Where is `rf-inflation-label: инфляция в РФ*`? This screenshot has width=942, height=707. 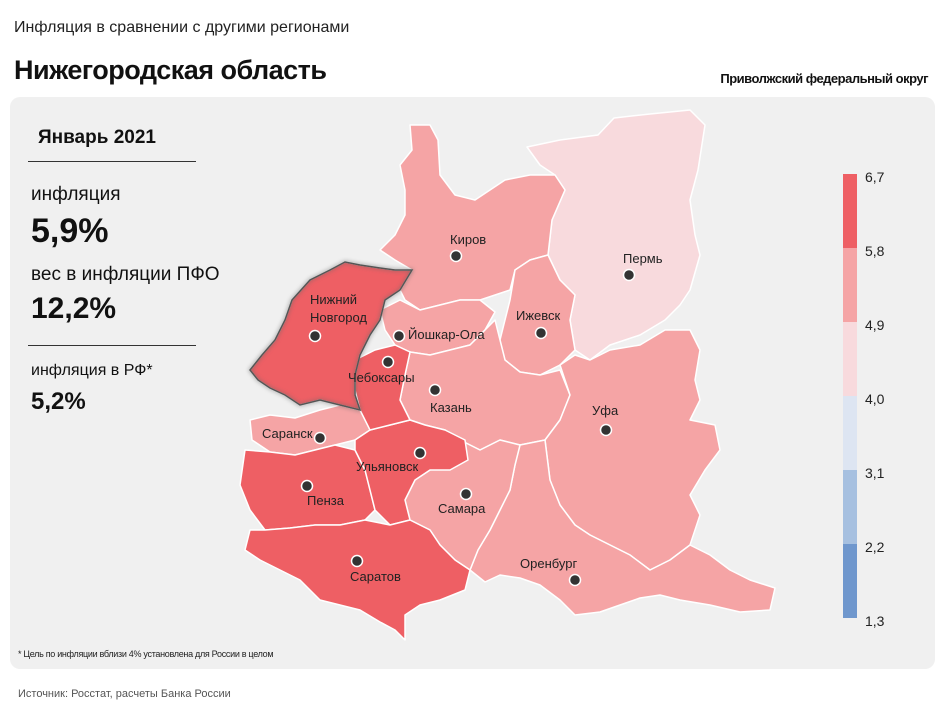
rf-inflation-label: инфляция в РФ* is located at coordinates (92, 370).